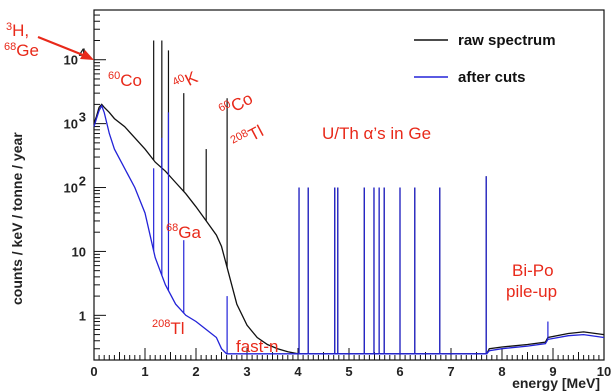  I want to click on y-axis-title: counts / keV / tonne / year, so click(17, 218).